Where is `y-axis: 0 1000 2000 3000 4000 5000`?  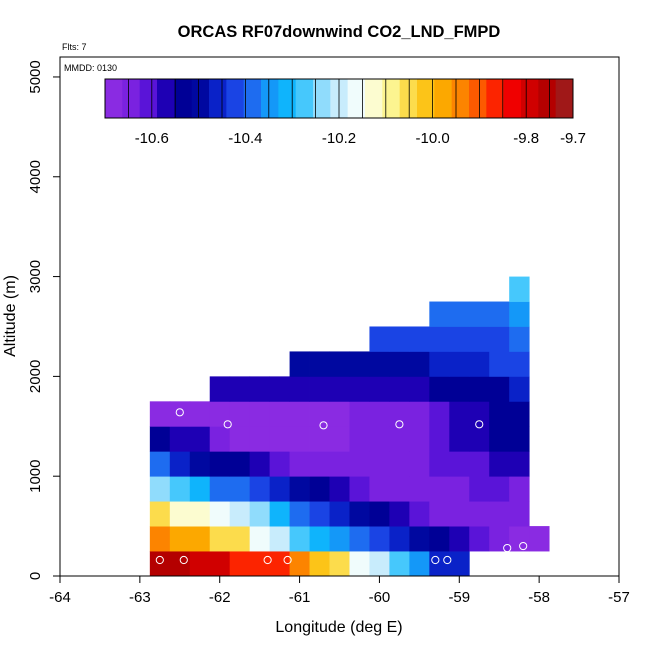 y-axis: 0 1000 2000 3000 4000 5000 is located at coordinates (43, 320).